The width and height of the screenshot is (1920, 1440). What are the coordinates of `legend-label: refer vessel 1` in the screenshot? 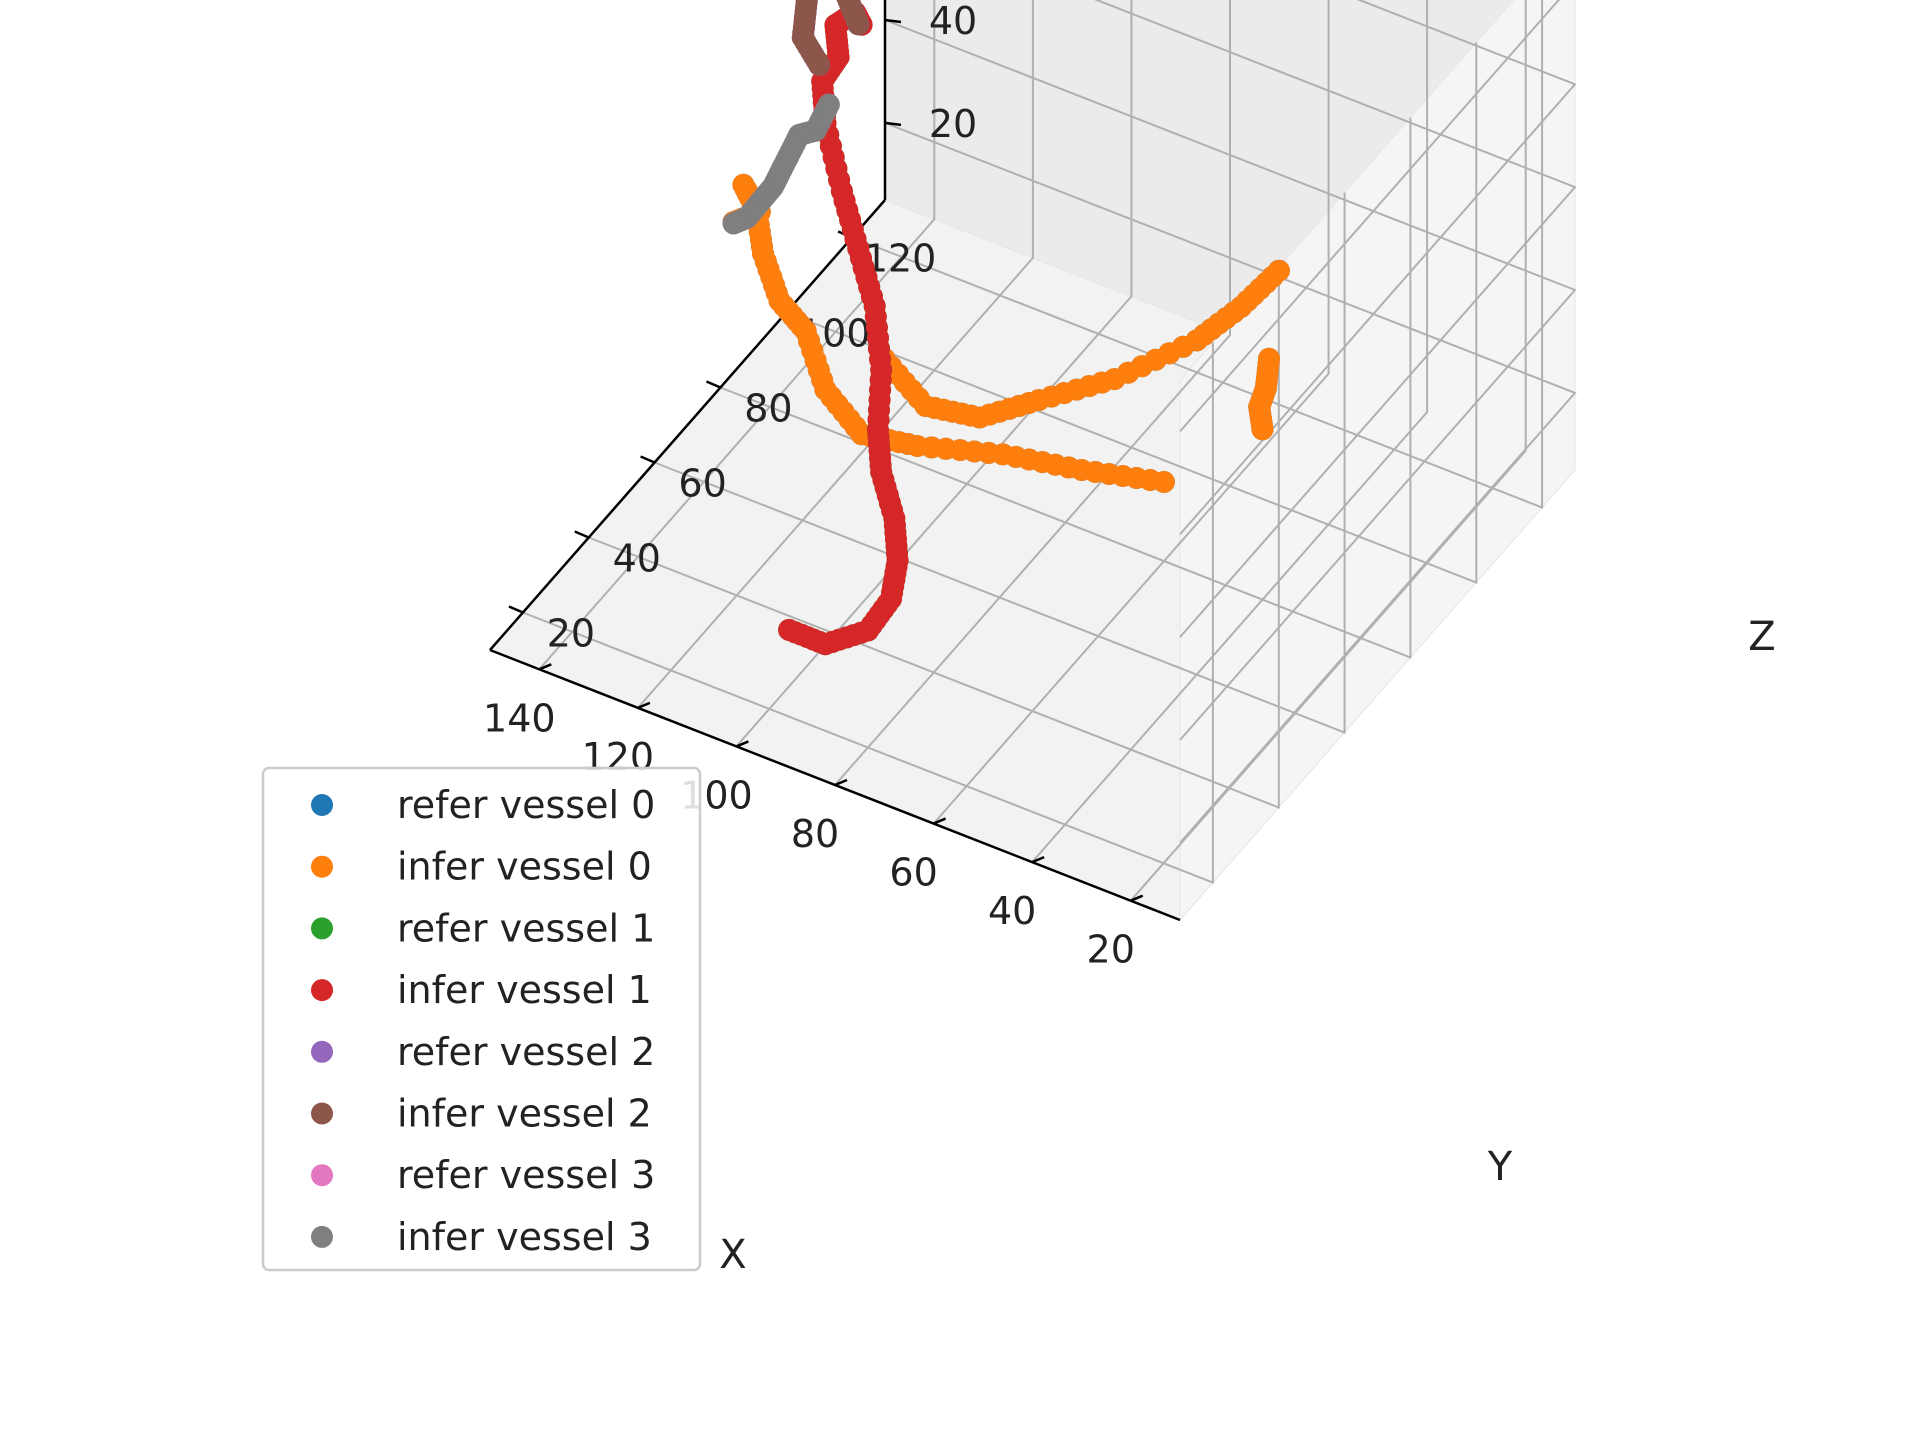 It's located at (526, 928).